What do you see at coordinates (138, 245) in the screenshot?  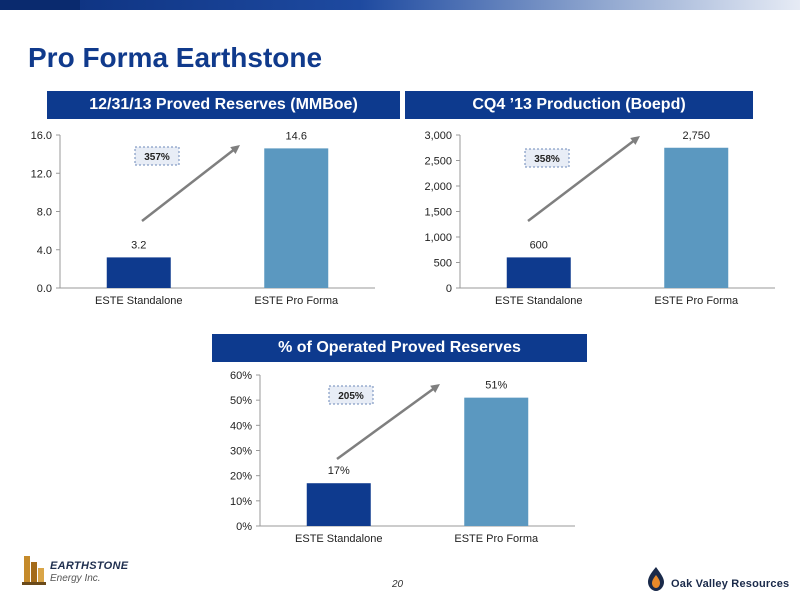 I see `data-label: 3.2` at bounding box center [138, 245].